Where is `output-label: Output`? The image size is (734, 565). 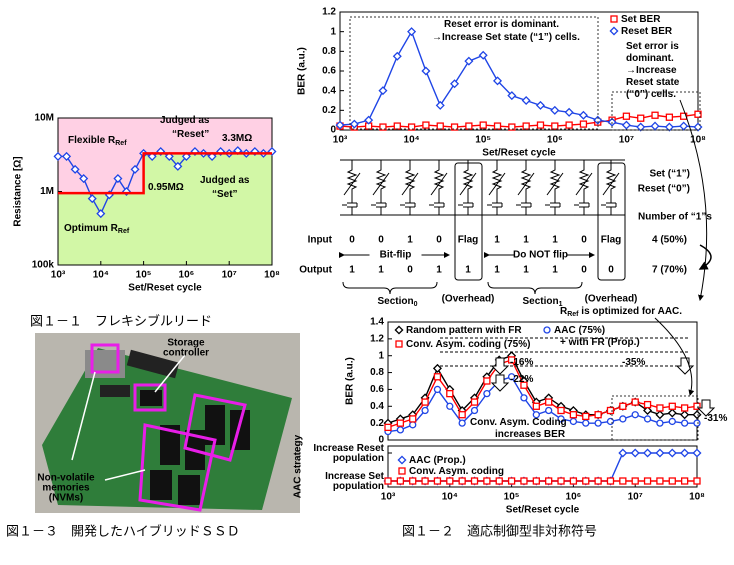
output-label: Output is located at coordinates (315, 270).